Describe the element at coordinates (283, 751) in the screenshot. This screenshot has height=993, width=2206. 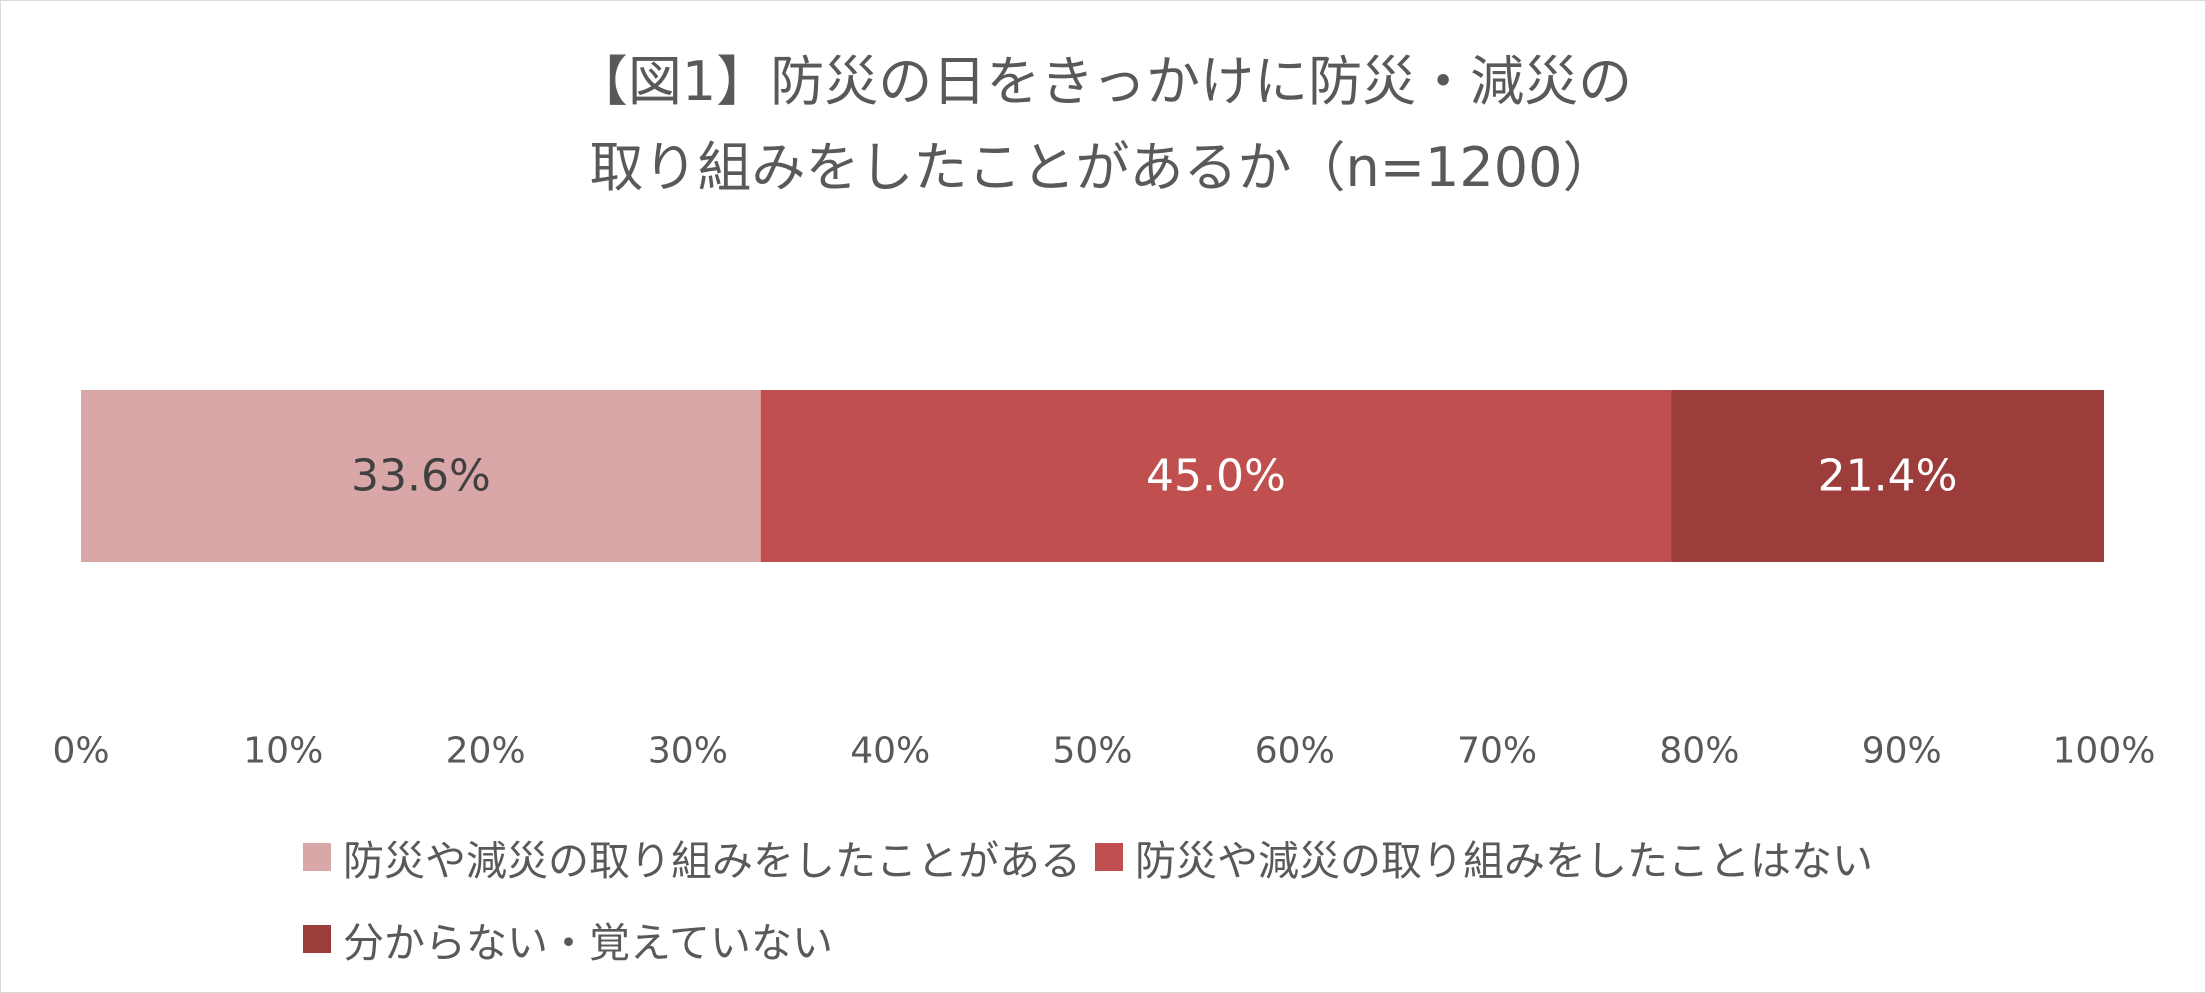
I see `x-tick-label: 10%` at that location.